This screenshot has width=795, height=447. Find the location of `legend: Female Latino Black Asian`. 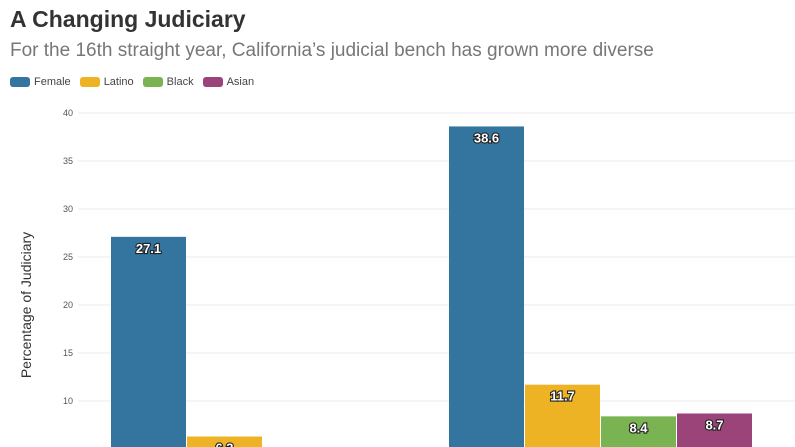

legend: Female Latino Black Asian is located at coordinates (132, 82).